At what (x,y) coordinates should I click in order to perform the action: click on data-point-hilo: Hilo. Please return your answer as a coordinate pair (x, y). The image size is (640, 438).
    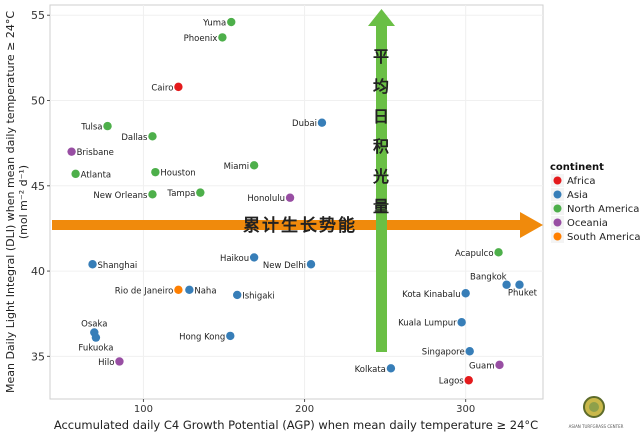
    Looking at the image, I should click on (111, 362).